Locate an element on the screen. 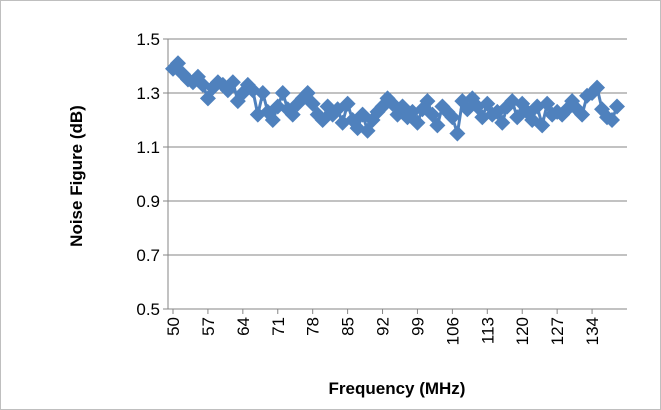 The height and width of the screenshot is (410, 661). x-tick-label: 57 is located at coordinates (208, 326).